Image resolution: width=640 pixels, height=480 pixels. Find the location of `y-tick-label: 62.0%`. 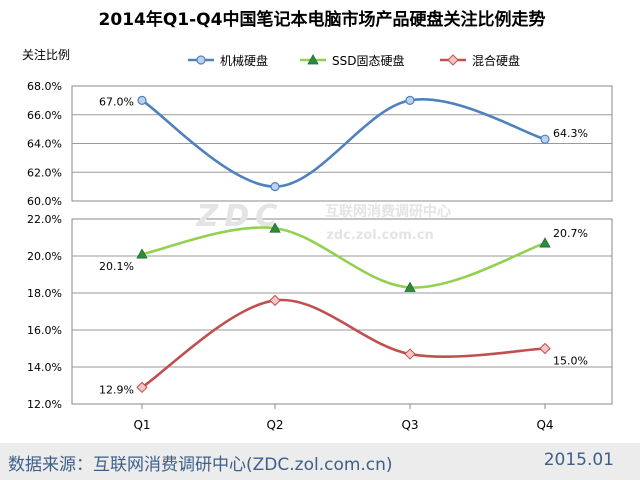

y-tick-label: 62.0% is located at coordinates (44, 172).